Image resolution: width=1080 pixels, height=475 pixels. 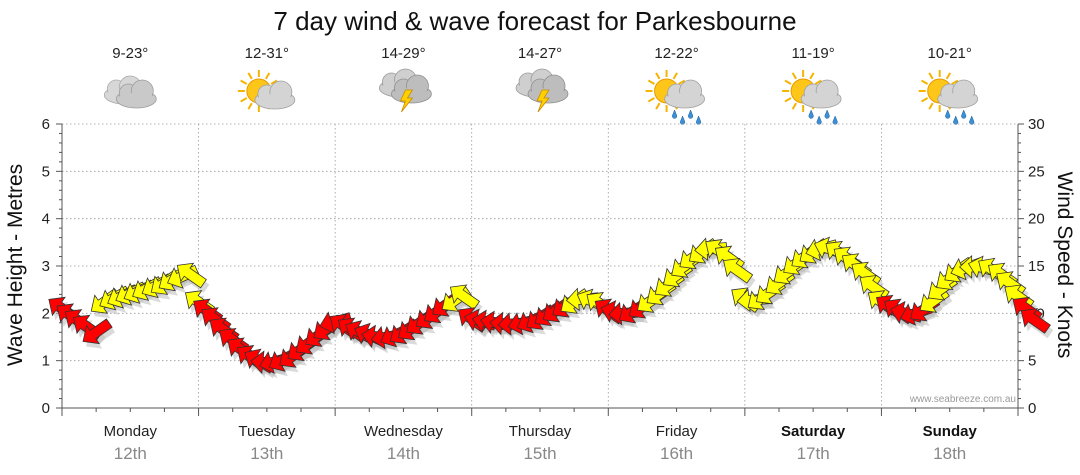 What do you see at coordinates (1036, 266) in the screenshot?
I see `y-right-tick-label: 15` at bounding box center [1036, 266].